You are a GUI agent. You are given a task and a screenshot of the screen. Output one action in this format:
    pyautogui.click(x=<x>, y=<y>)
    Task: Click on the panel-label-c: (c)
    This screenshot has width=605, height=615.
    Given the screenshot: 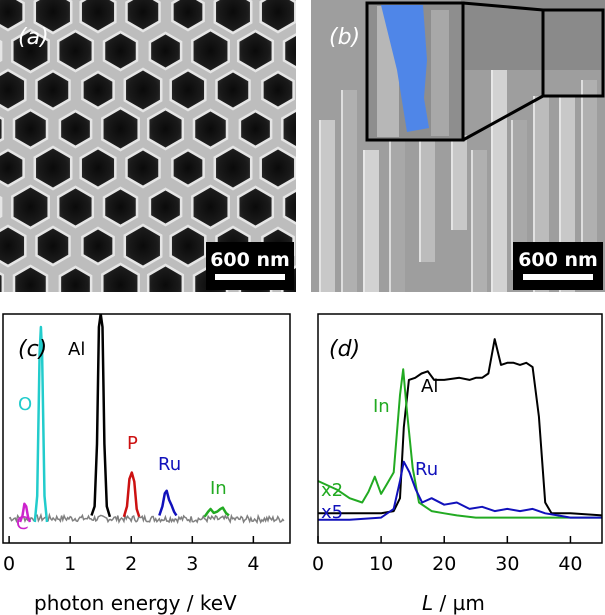 What is the action you would take?
    pyautogui.click(x=32, y=349)
    